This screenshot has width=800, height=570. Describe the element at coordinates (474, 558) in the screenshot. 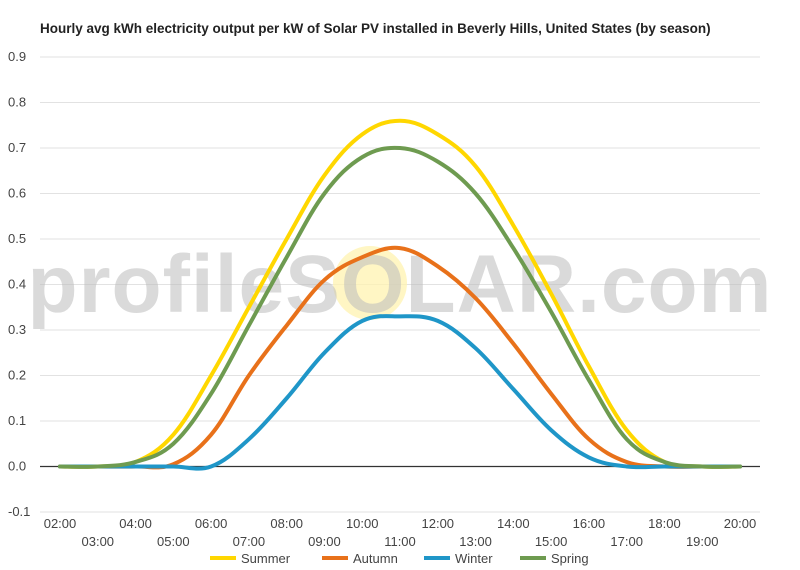

I see `legend-label-winter: Winter` at that location.